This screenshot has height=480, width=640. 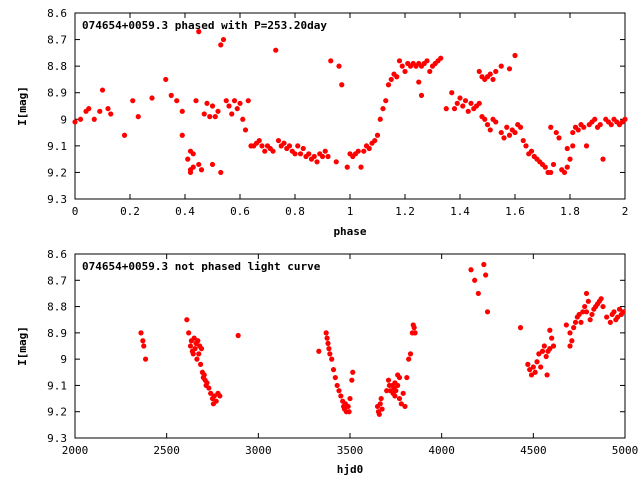 I want to click on x-axis-label-unphased: hjd0, so click(x=350, y=469).